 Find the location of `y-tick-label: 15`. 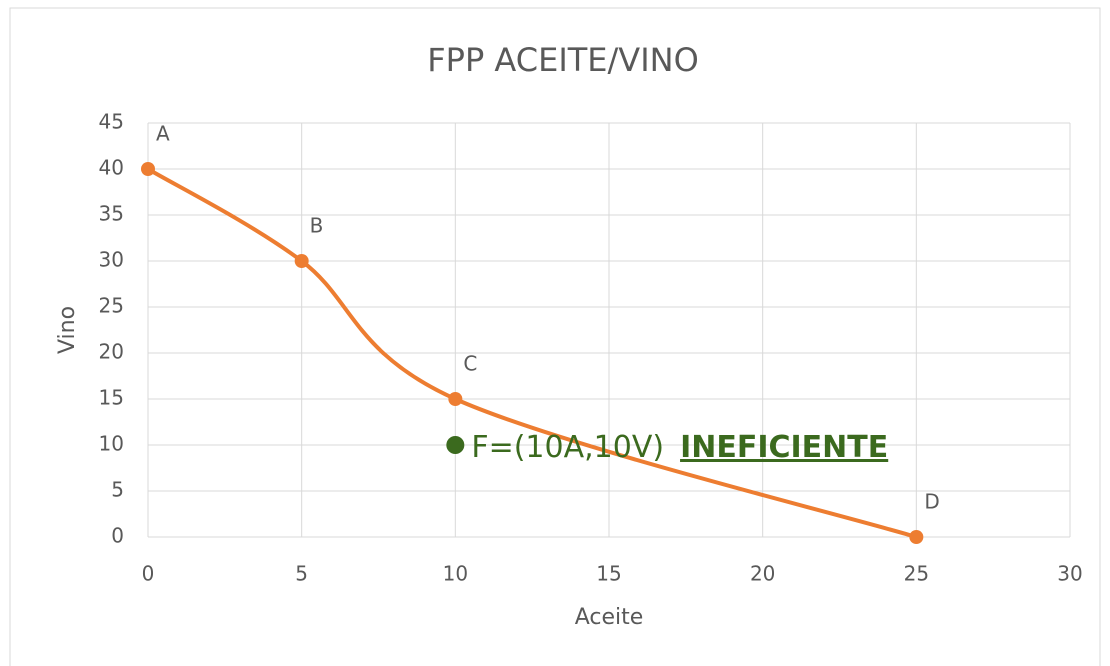

y-tick-label: 15 is located at coordinates (111, 398).